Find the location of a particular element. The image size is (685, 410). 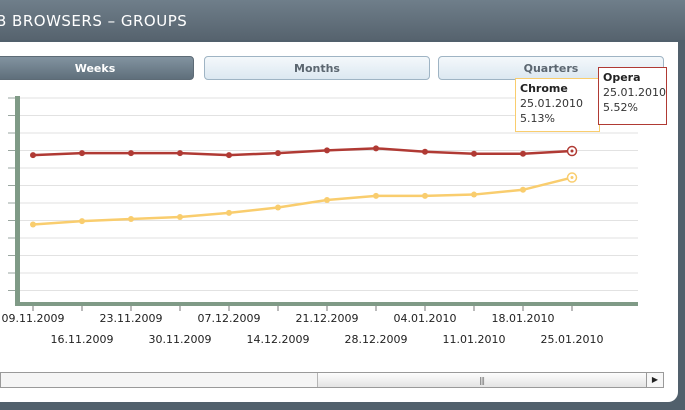

x-tick-label: 09.11.2009 is located at coordinates (33, 318).